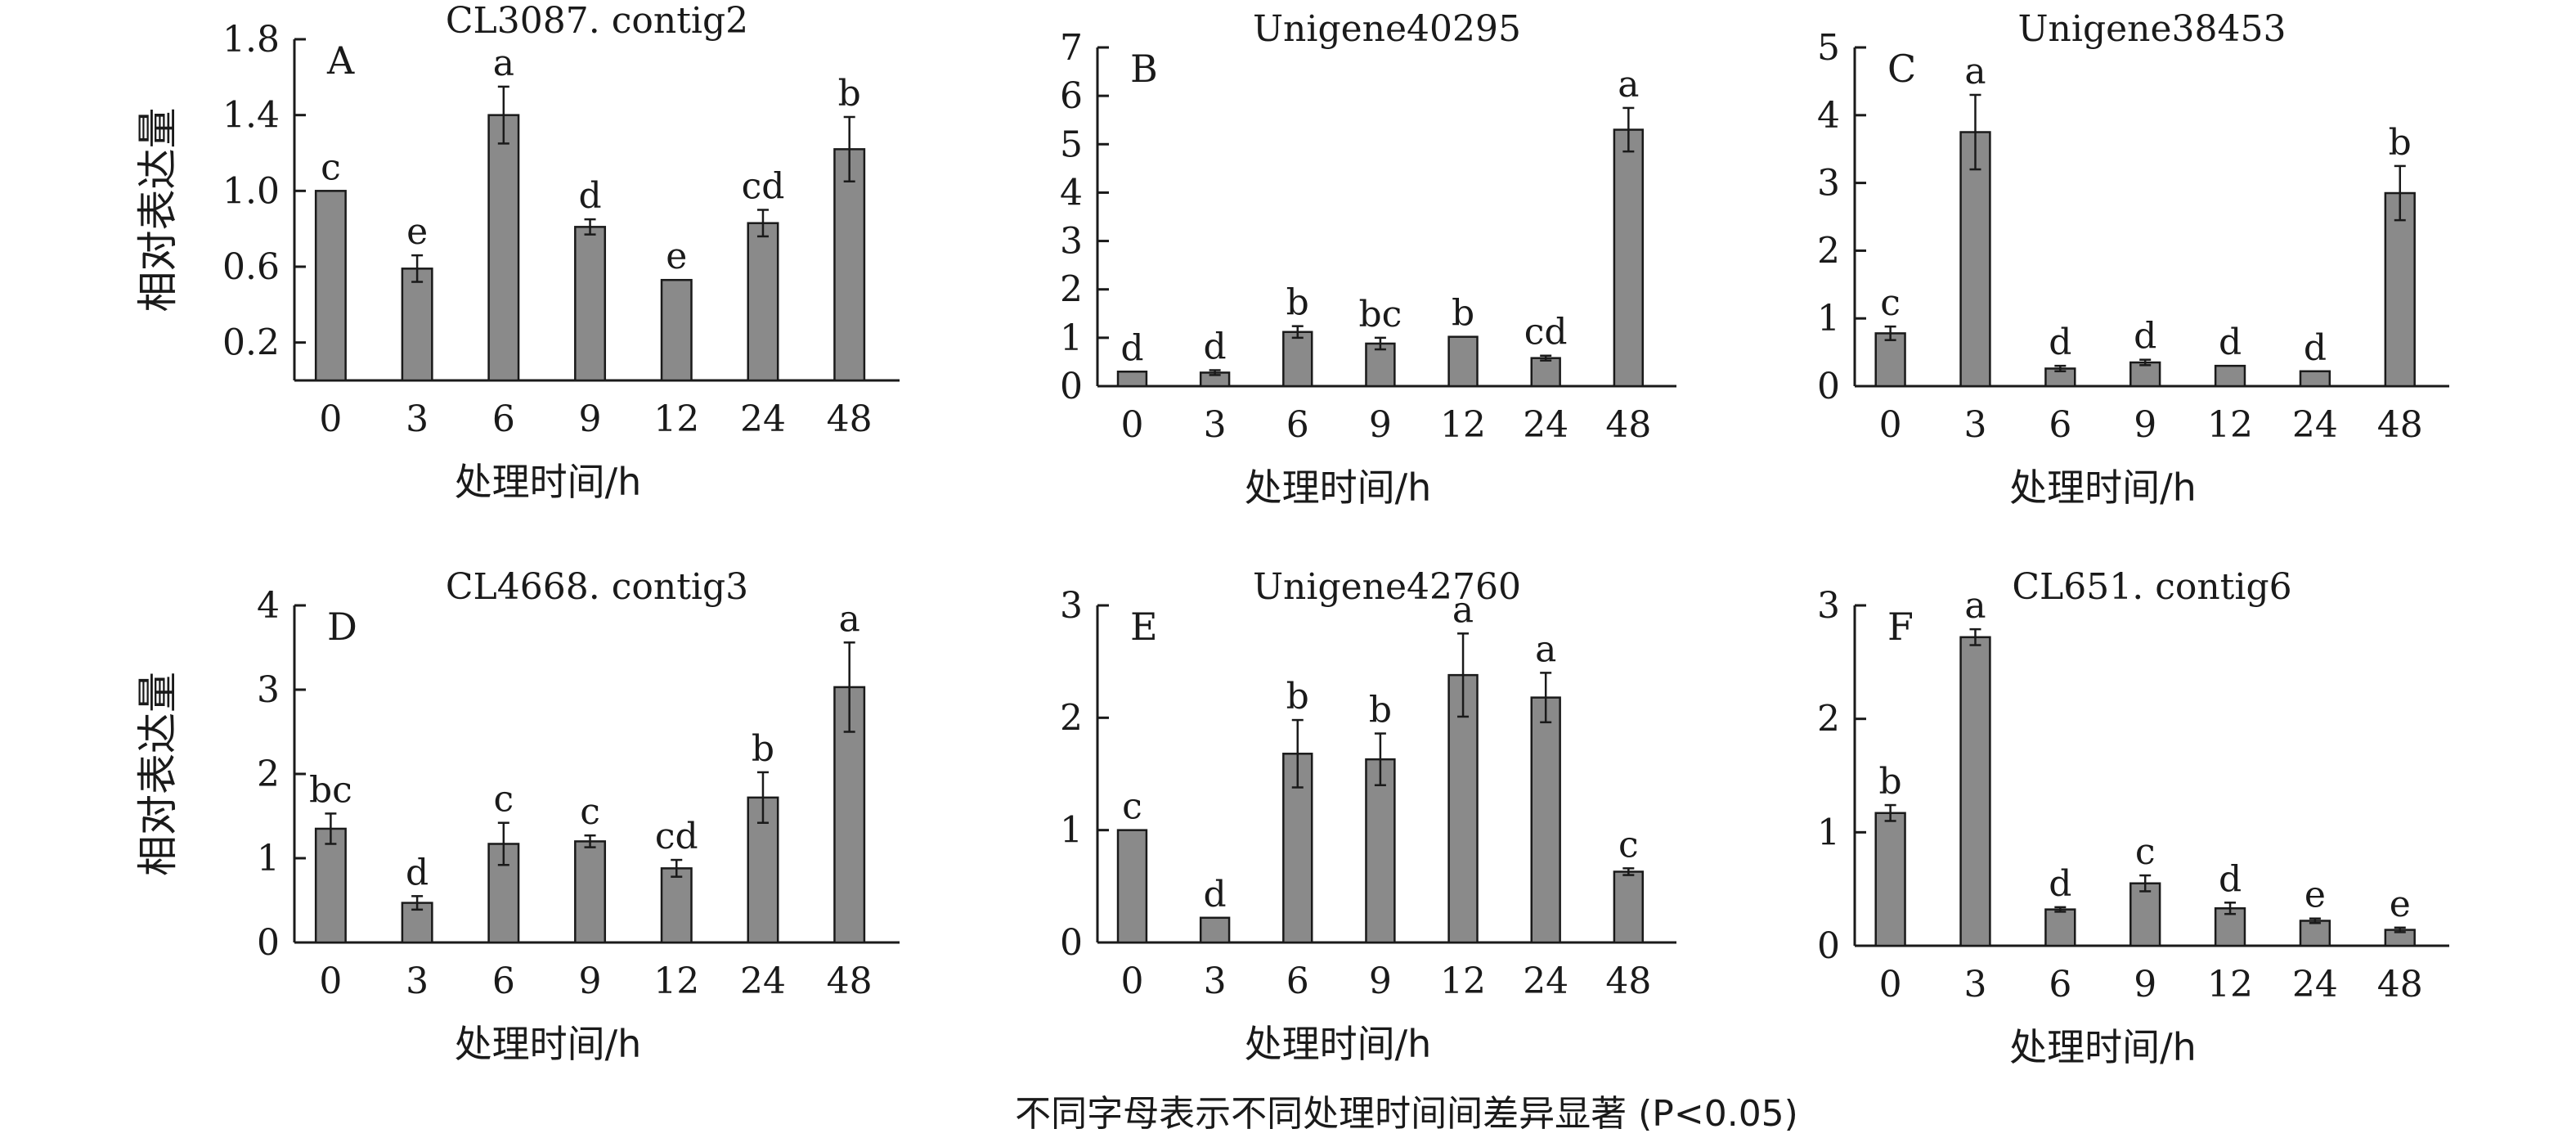 The height and width of the screenshot is (1147, 2576). What do you see at coordinates (251, 116) in the screenshot?
I see `chart-a-ytick-label: 1.4` at bounding box center [251, 116].